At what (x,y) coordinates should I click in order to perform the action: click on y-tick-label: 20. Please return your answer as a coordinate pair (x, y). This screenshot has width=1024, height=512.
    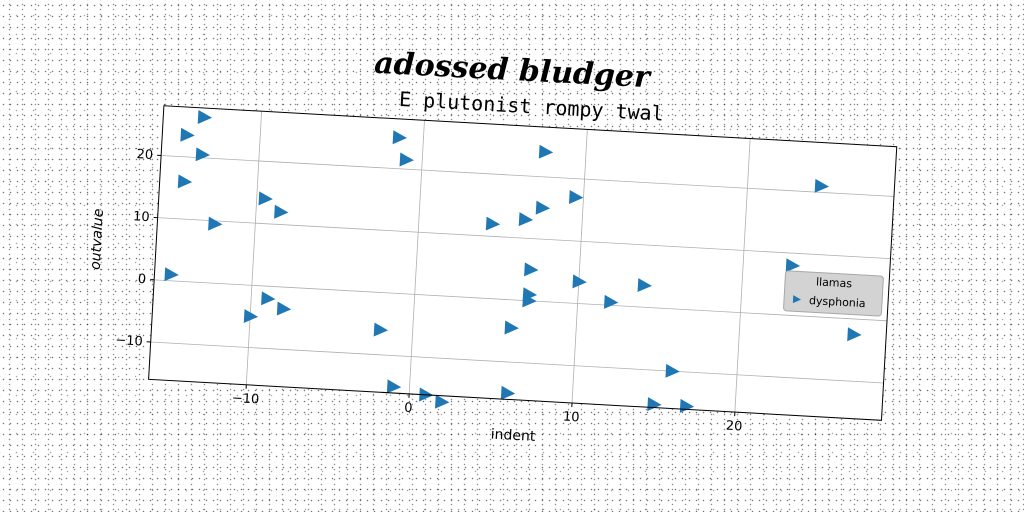
    Looking at the image, I should click on (144, 155).